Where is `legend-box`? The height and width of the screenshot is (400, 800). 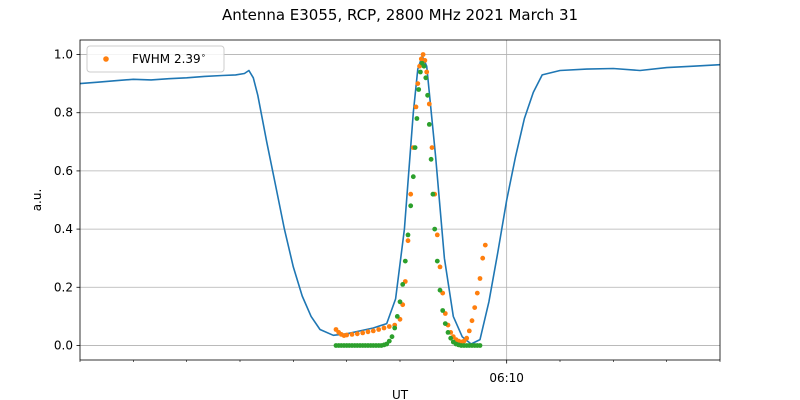 legend-box is located at coordinates (155, 59).